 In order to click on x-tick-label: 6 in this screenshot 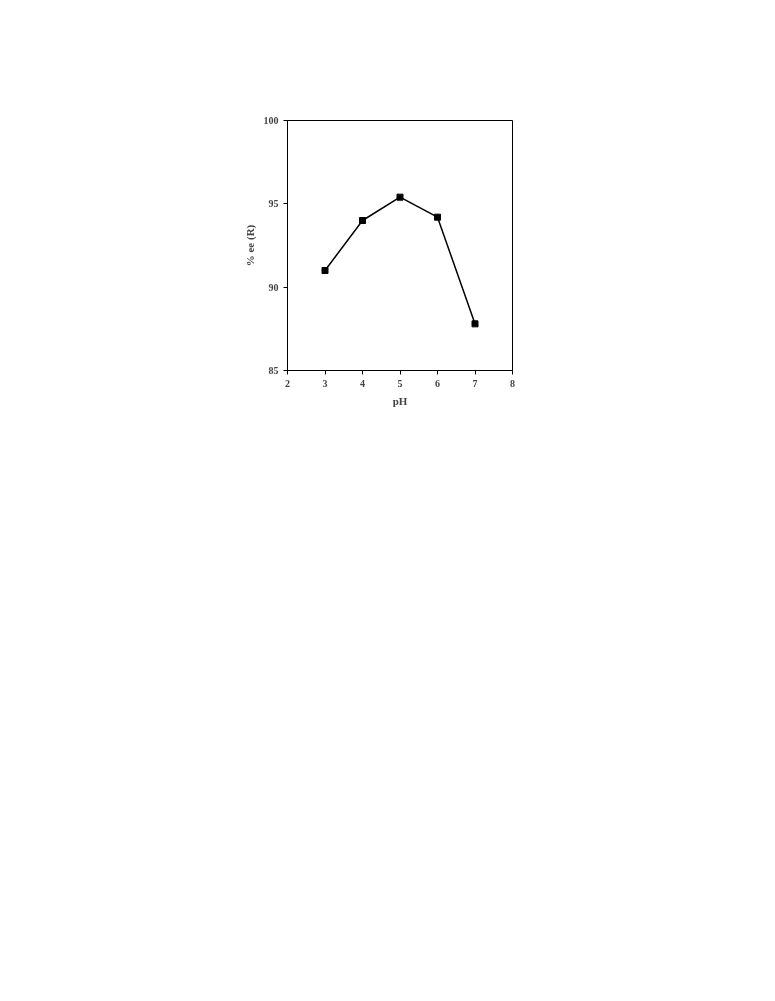, I will do `click(437, 383)`.